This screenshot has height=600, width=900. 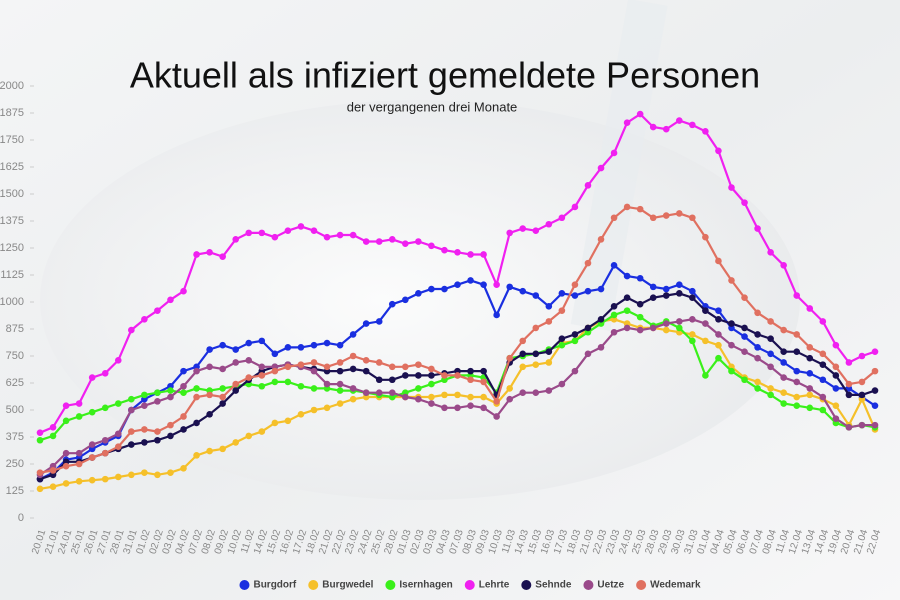 I want to click on legend-item: Uetze, so click(x=604, y=585).